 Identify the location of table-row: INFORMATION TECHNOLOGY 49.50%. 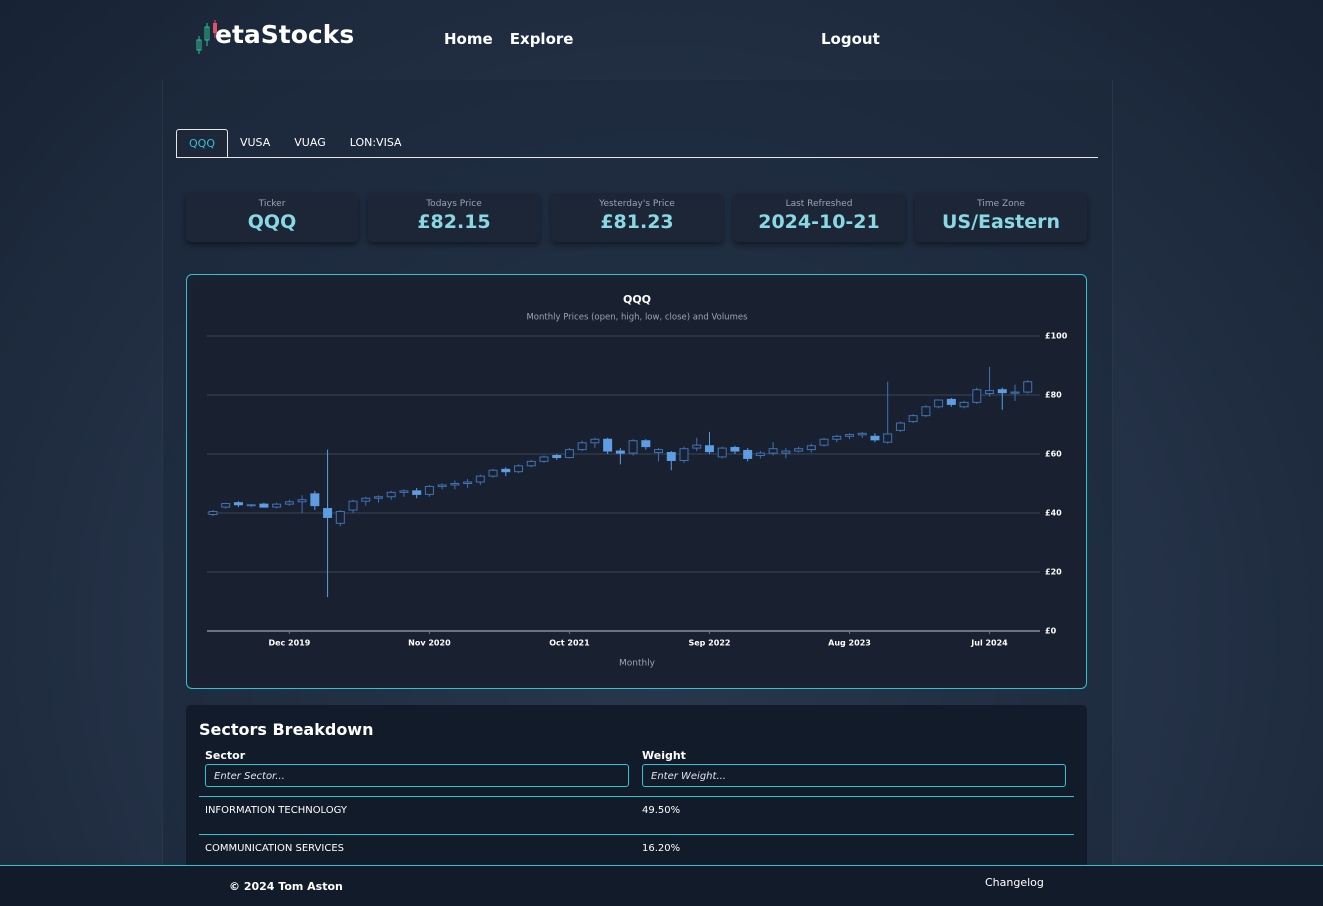
(636, 815).